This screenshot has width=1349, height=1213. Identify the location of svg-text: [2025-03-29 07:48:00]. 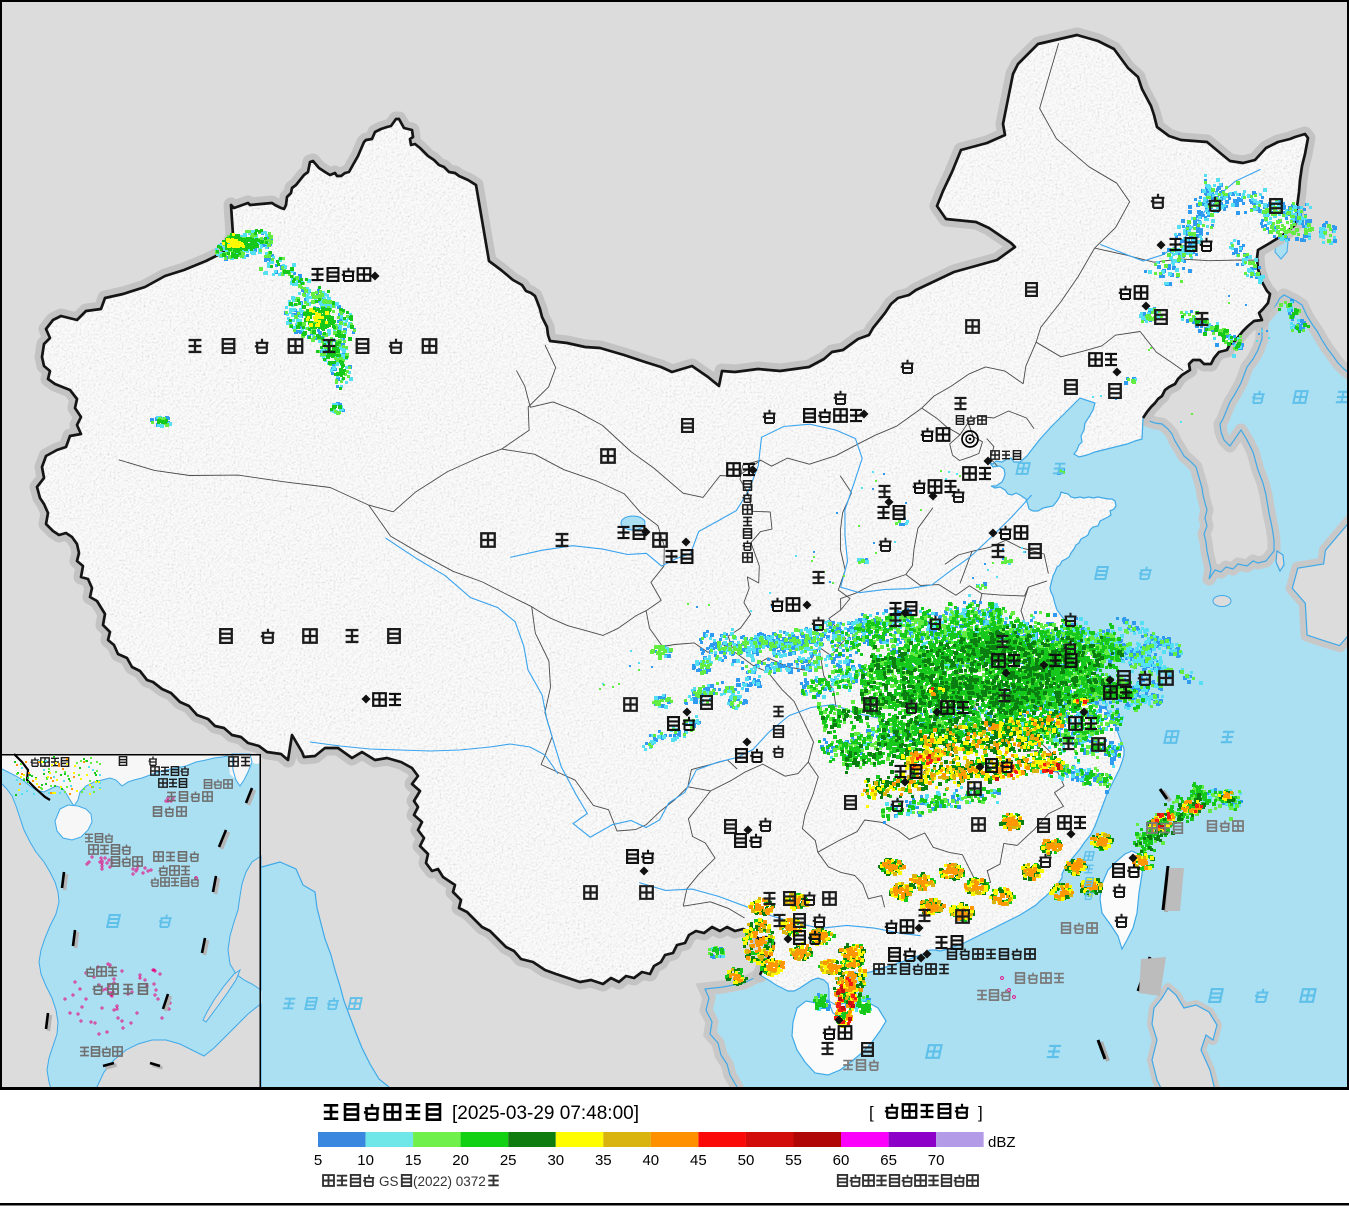
(545, 1113).